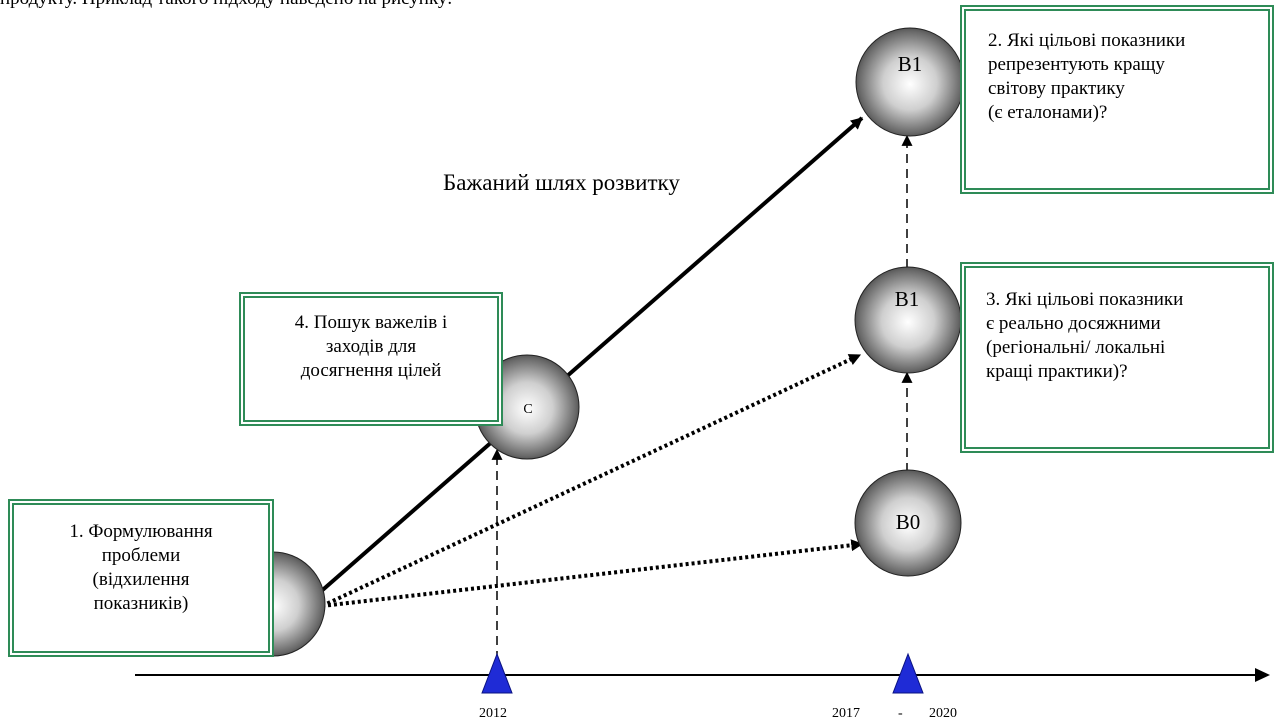  What do you see at coordinates (907, 299) in the screenshot?
I see `node-b1-mid-label: B1` at bounding box center [907, 299].